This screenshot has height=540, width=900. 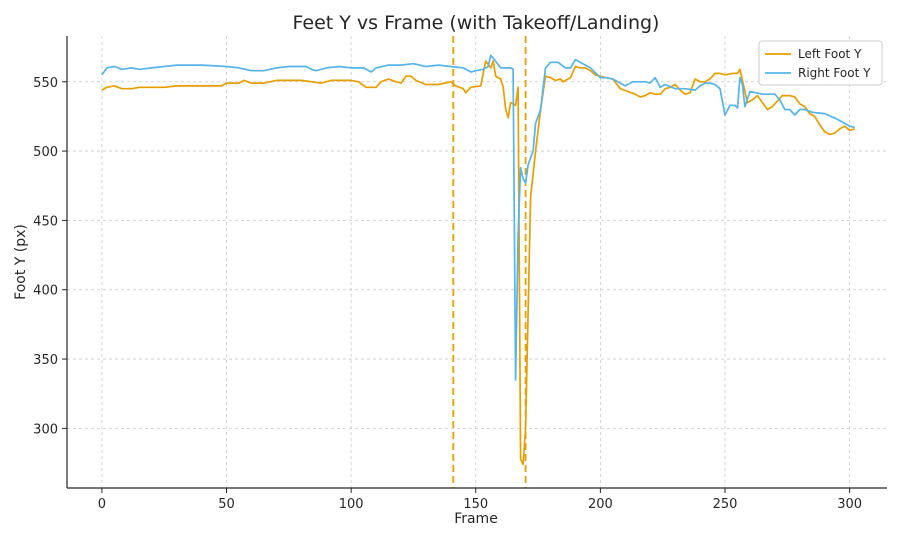 I want to click on y-axis-label: Foot Y (px), so click(x=21, y=262).